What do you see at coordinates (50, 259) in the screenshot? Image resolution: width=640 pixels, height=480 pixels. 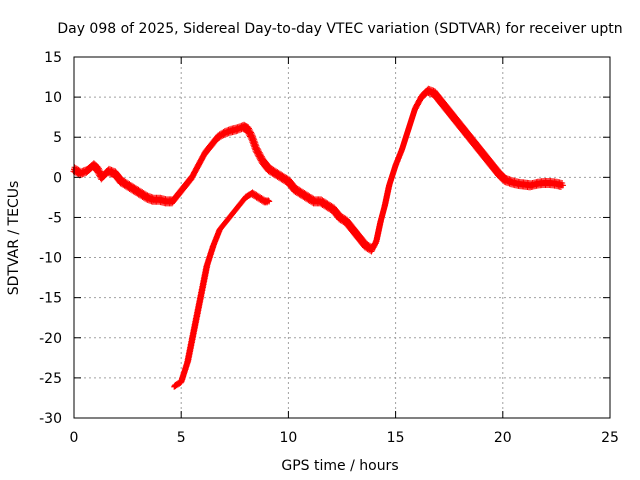 I see `y-tick-label: -10` at bounding box center [50, 259].